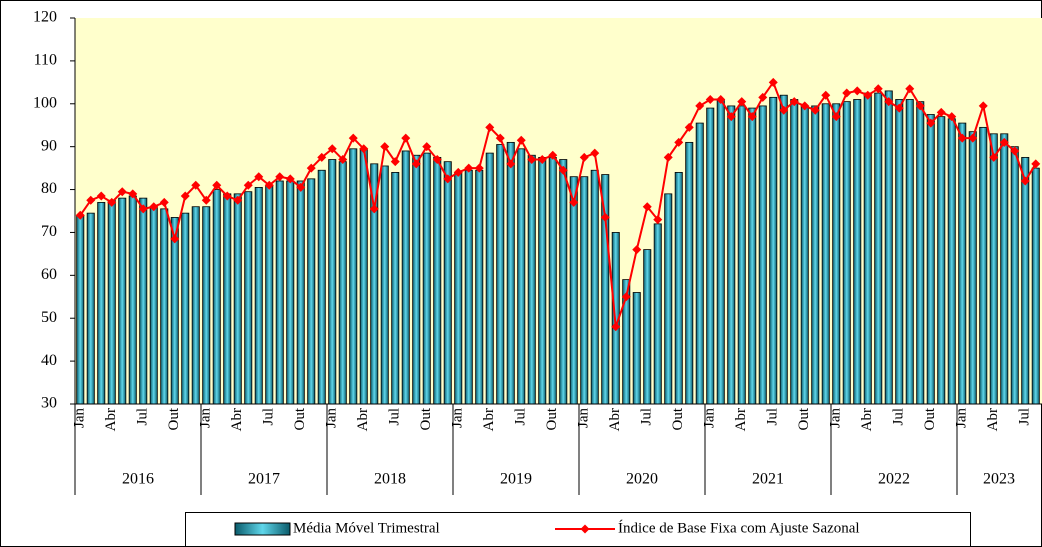  I want to click on group-label: 2019, so click(516, 479).